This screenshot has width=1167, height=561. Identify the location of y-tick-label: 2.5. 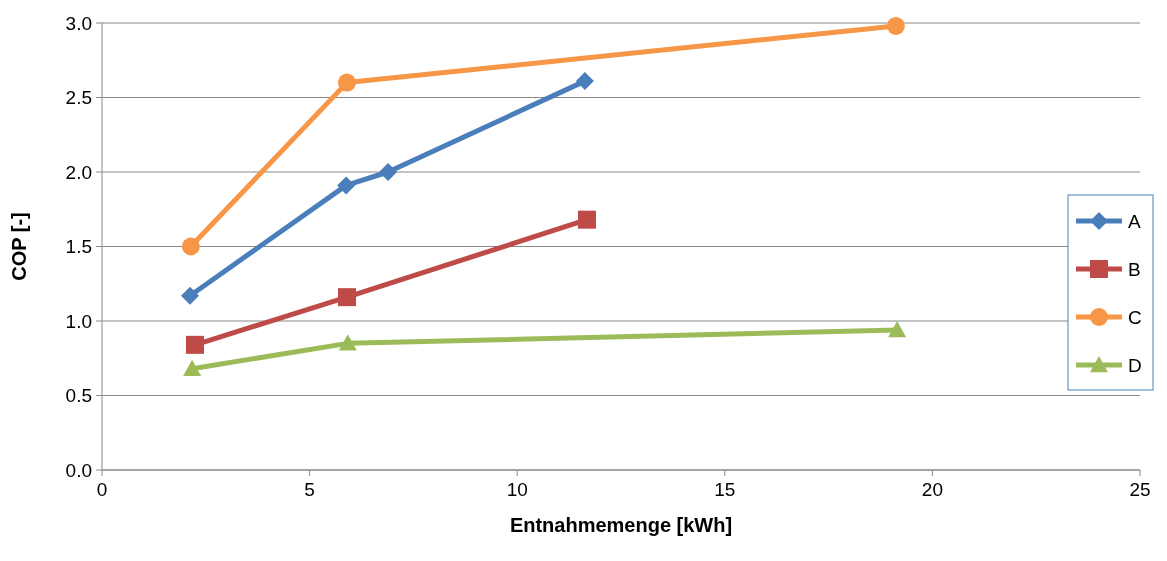
(78, 98).